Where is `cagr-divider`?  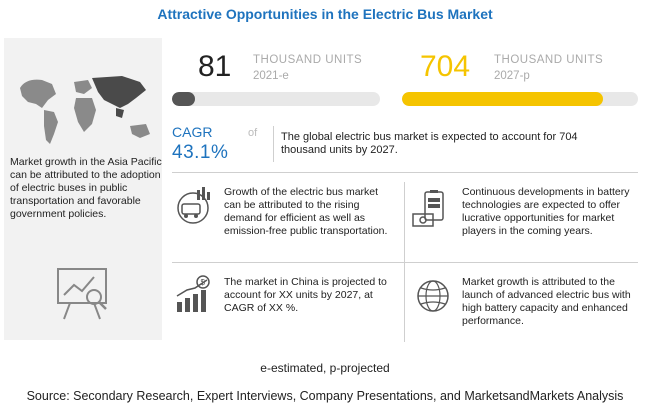 cagr-divider is located at coordinates (273, 144).